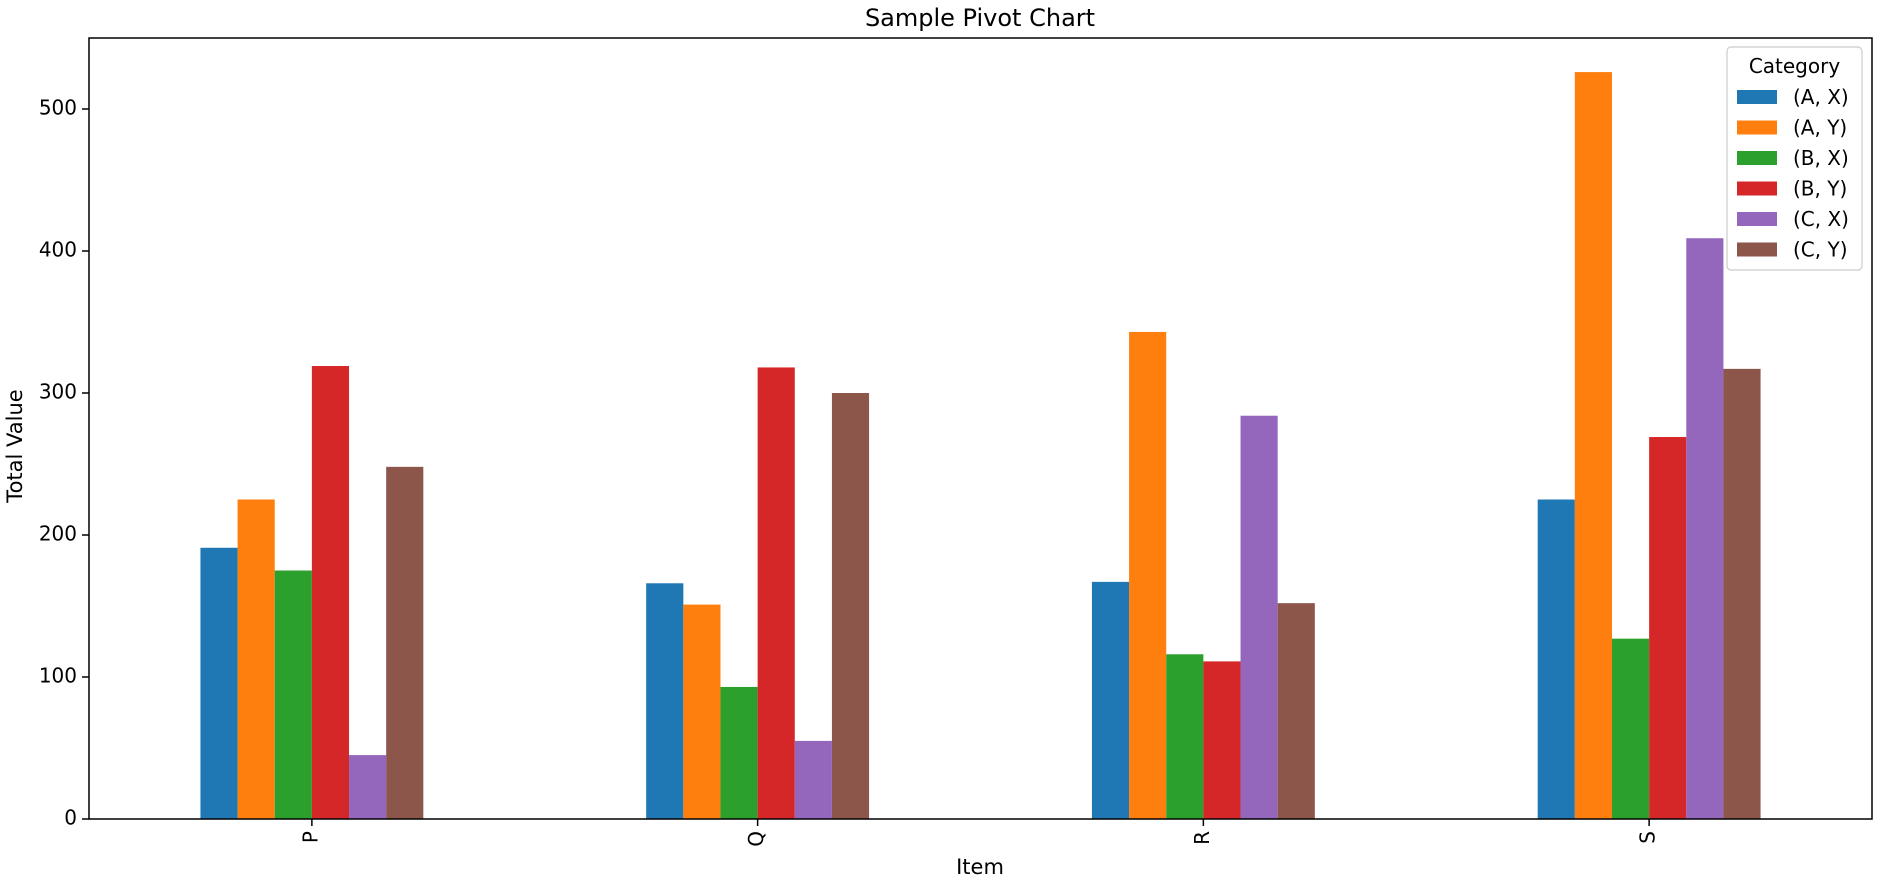 This screenshot has width=1879, height=895. What do you see at coordinates (1820, 128) in the screenshot?
I see `legend-entry-label: (A, Y)` at bounding box center [1820, 128].